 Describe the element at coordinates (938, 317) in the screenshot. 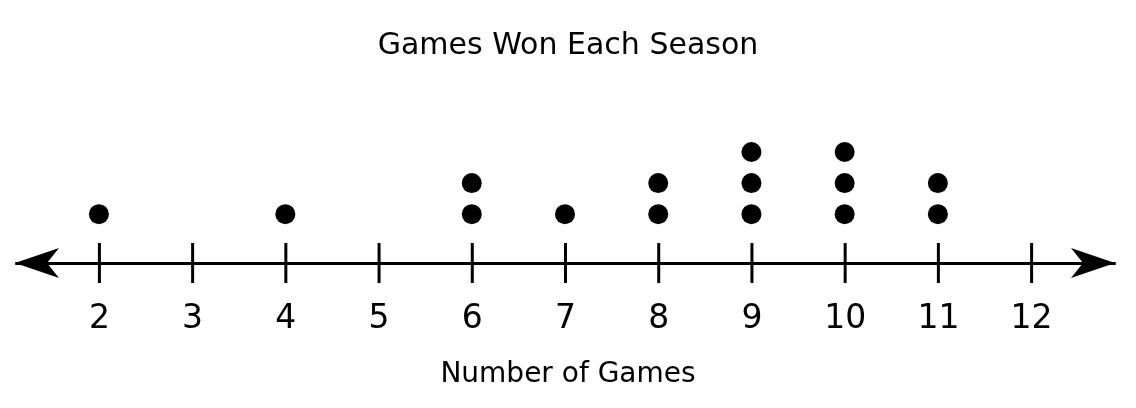

I see `x-tick-label: 11` at that location.